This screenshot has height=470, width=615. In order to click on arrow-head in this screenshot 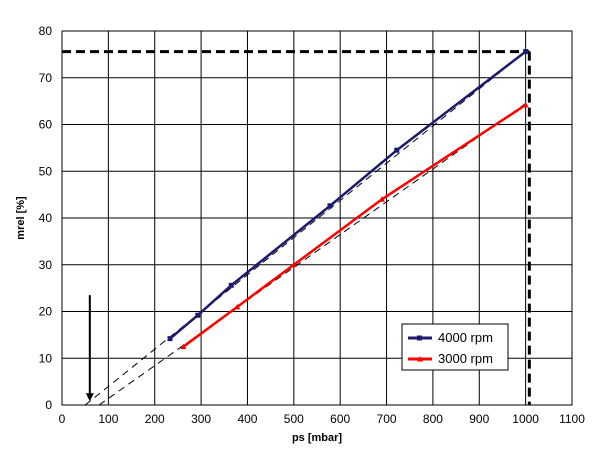, I will do `click(89, 397)`.